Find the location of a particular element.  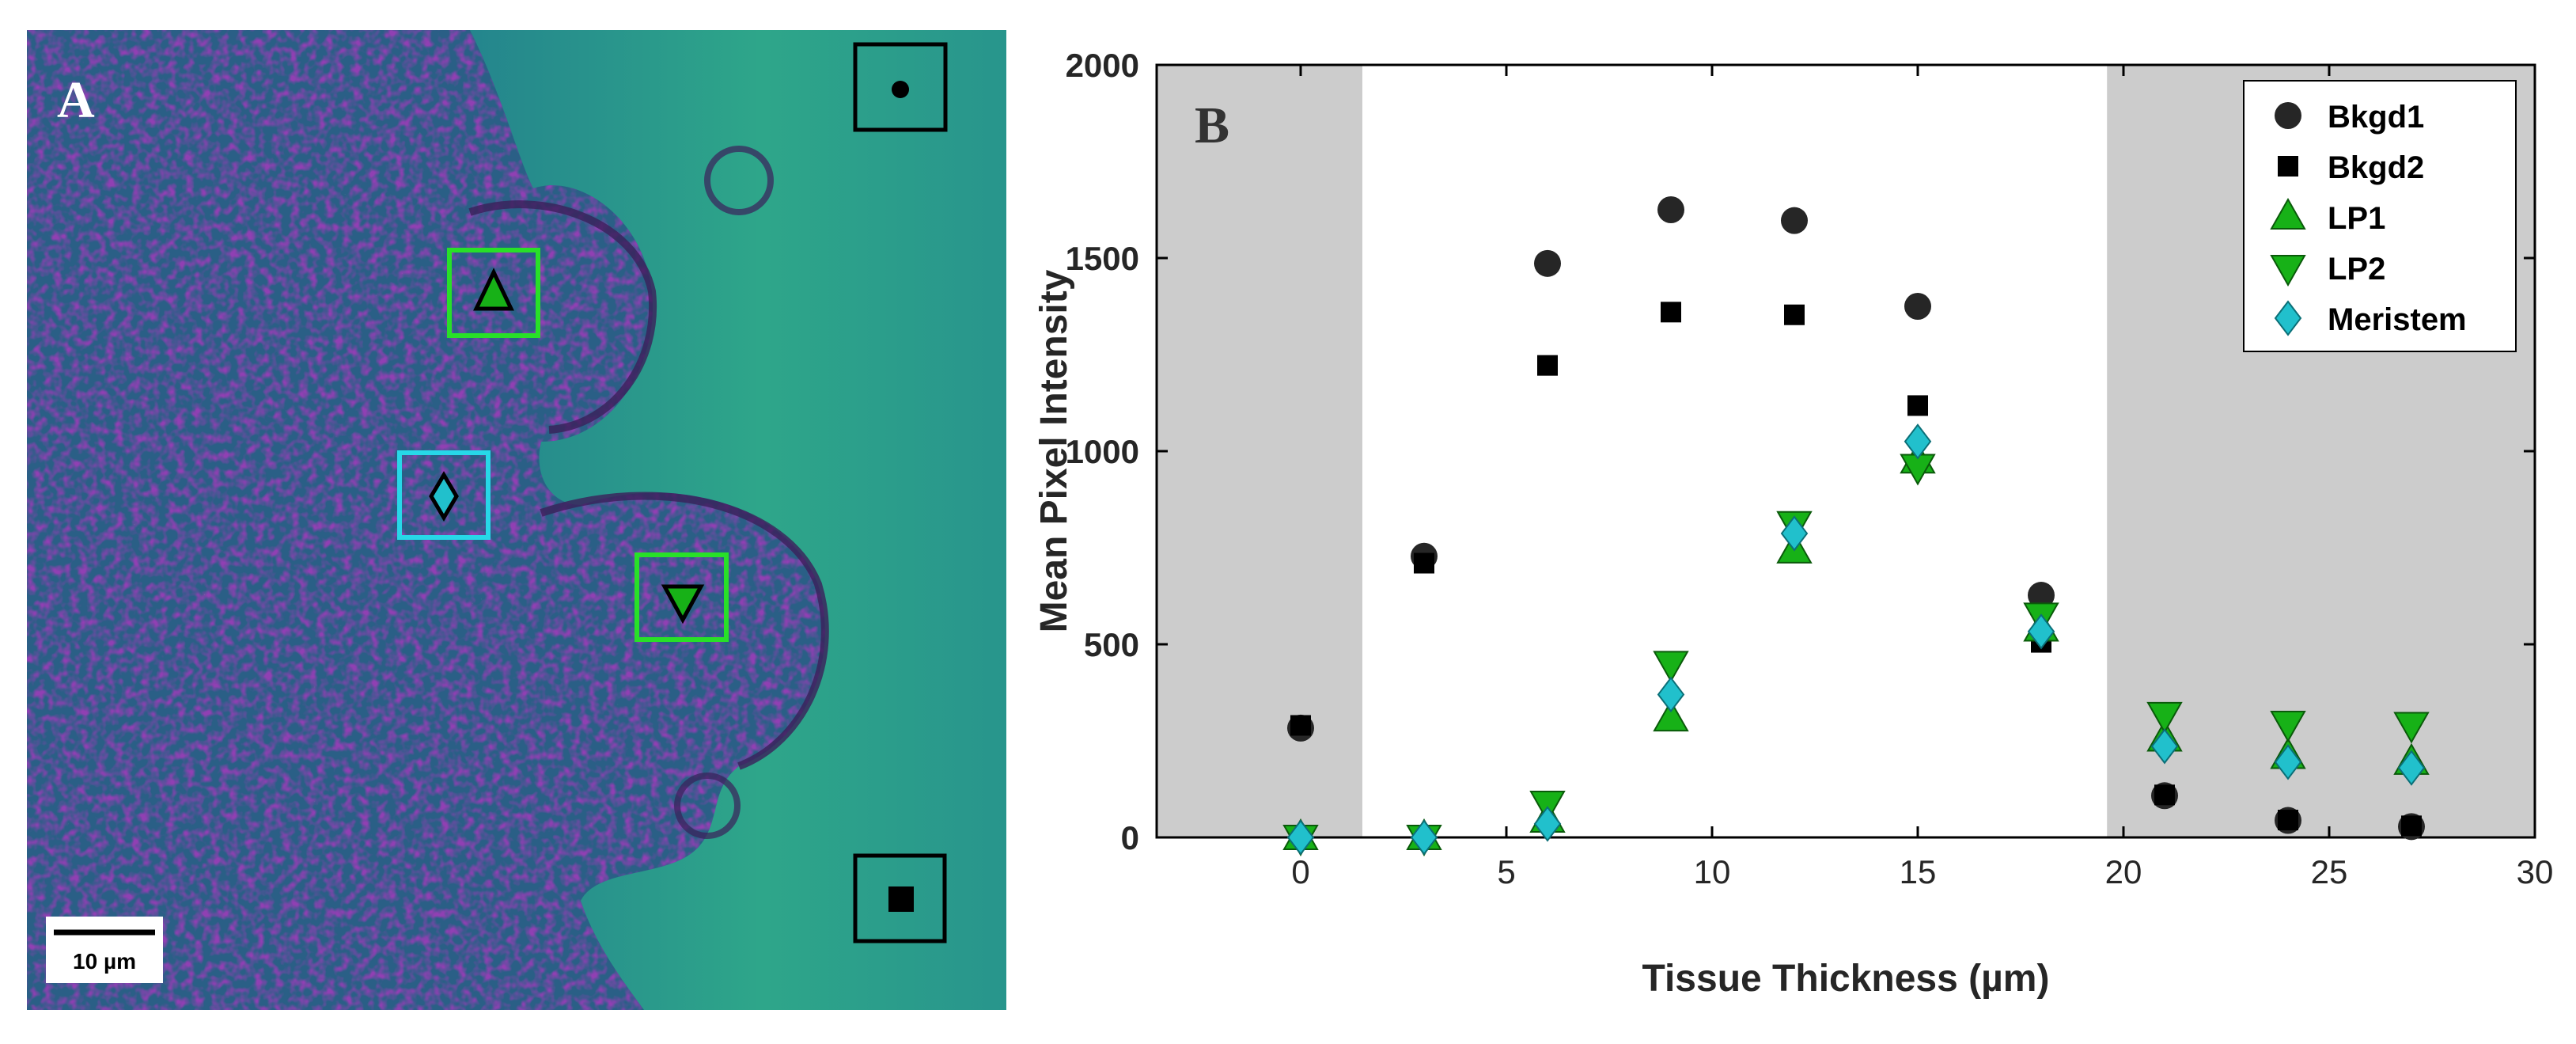

scale-bar-label: 10 µm is located at coordinates (104, 961).